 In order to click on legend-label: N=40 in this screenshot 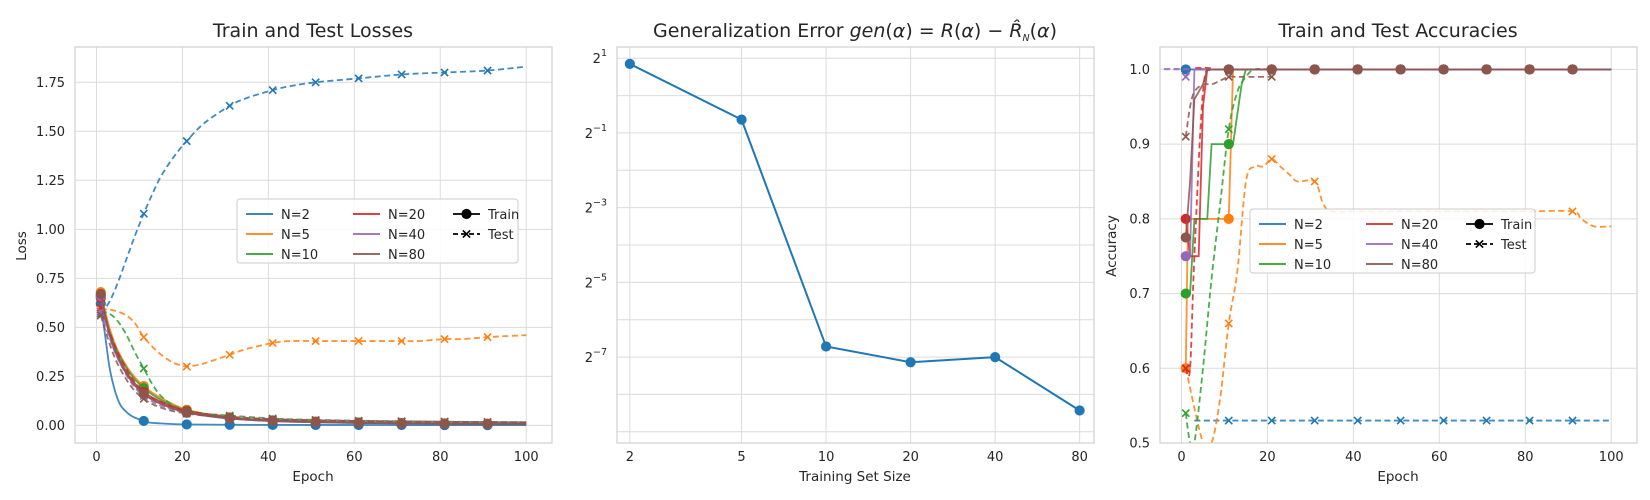, I will do `click(406, 235)`.